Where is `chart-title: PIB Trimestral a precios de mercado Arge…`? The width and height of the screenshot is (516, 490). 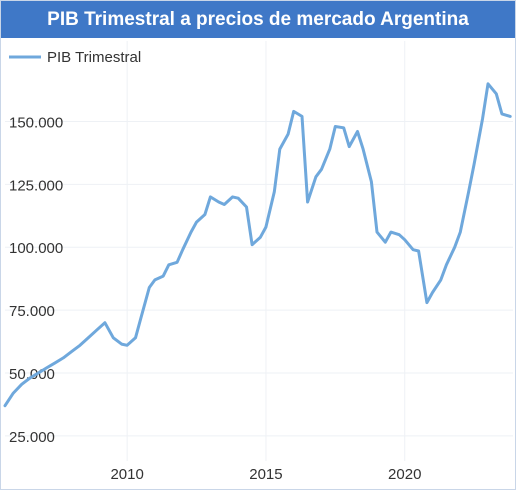 chart-title: PIB Trimestral a precios de mercado Arge… is located at coordinates (258, 19).